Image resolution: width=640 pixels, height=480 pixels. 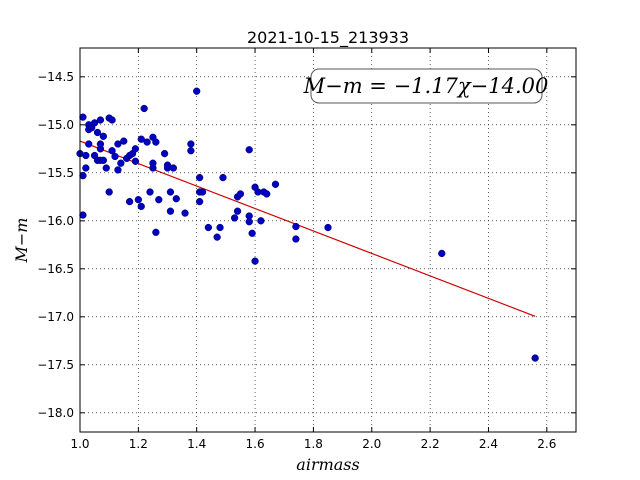 I want to click on x-tick-label: 1.6, so click(x=255, y=444).